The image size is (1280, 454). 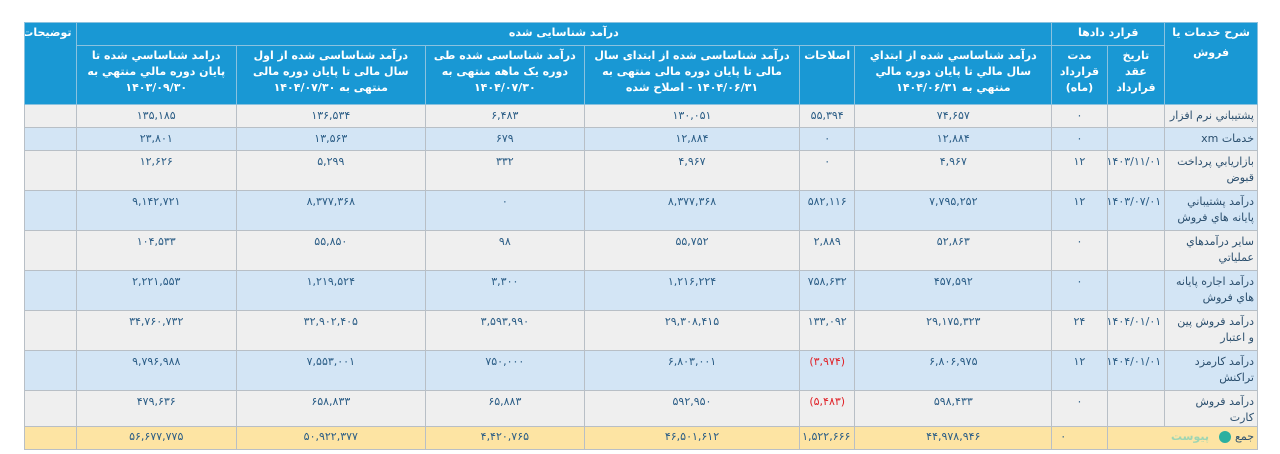 What do you see at coordinates (827, 139) in the screenshot?
I see `cell-corrections: ۰` at bounding box center [827, 139].